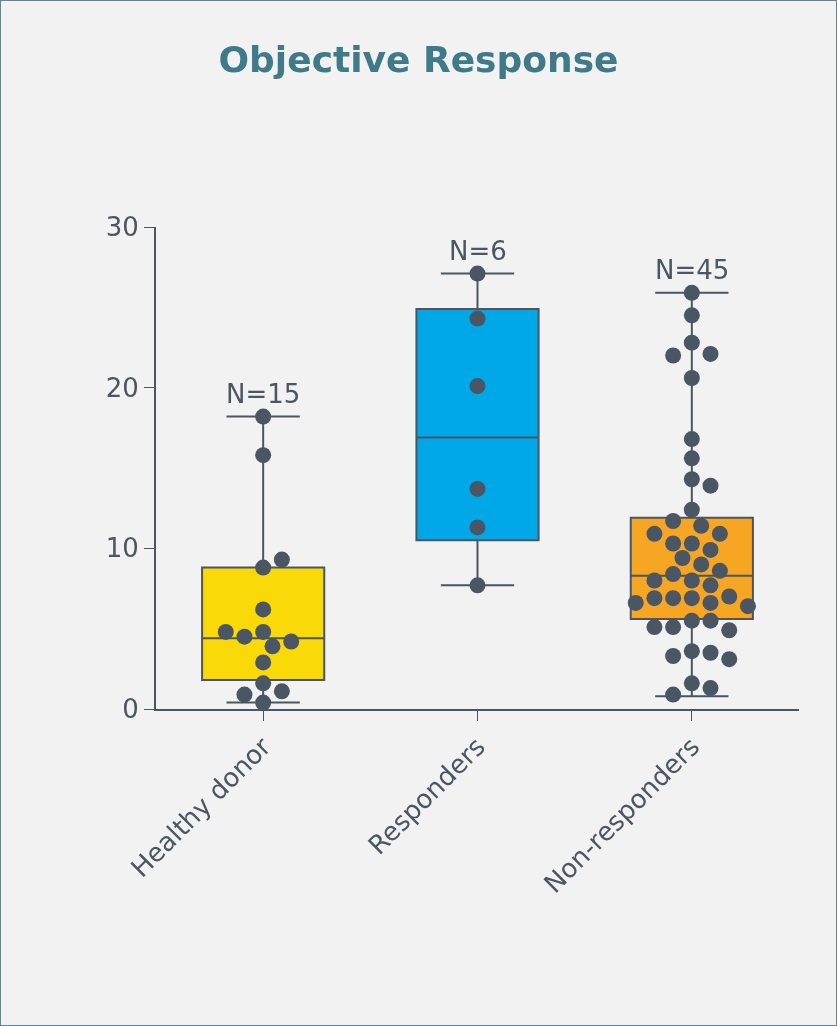  What do you see at coordinates (122, 387) in the screenshot?
I see `y-tick-label: 20` at bounding box center [122, 387].